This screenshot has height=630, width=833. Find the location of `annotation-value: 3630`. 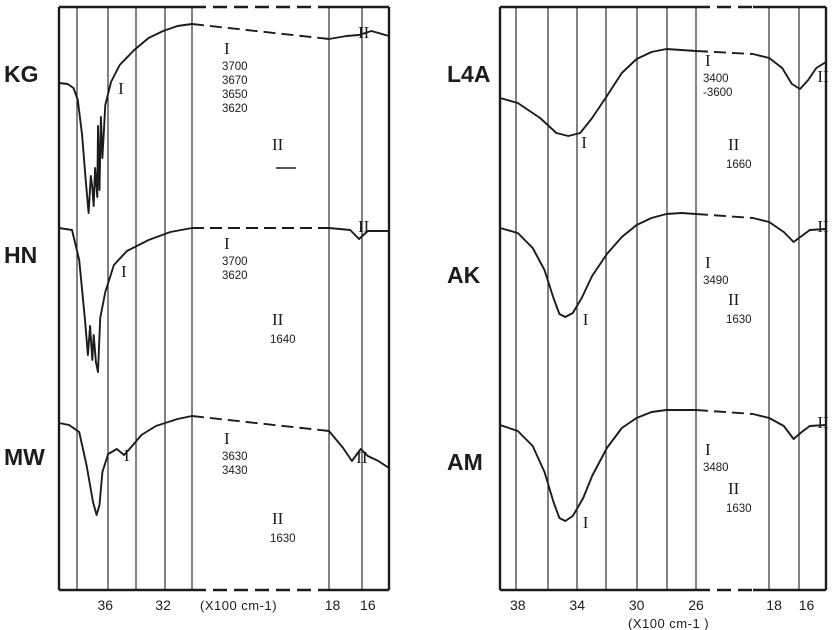

annotation-value: 3630 is located at coordinates (235, 457).